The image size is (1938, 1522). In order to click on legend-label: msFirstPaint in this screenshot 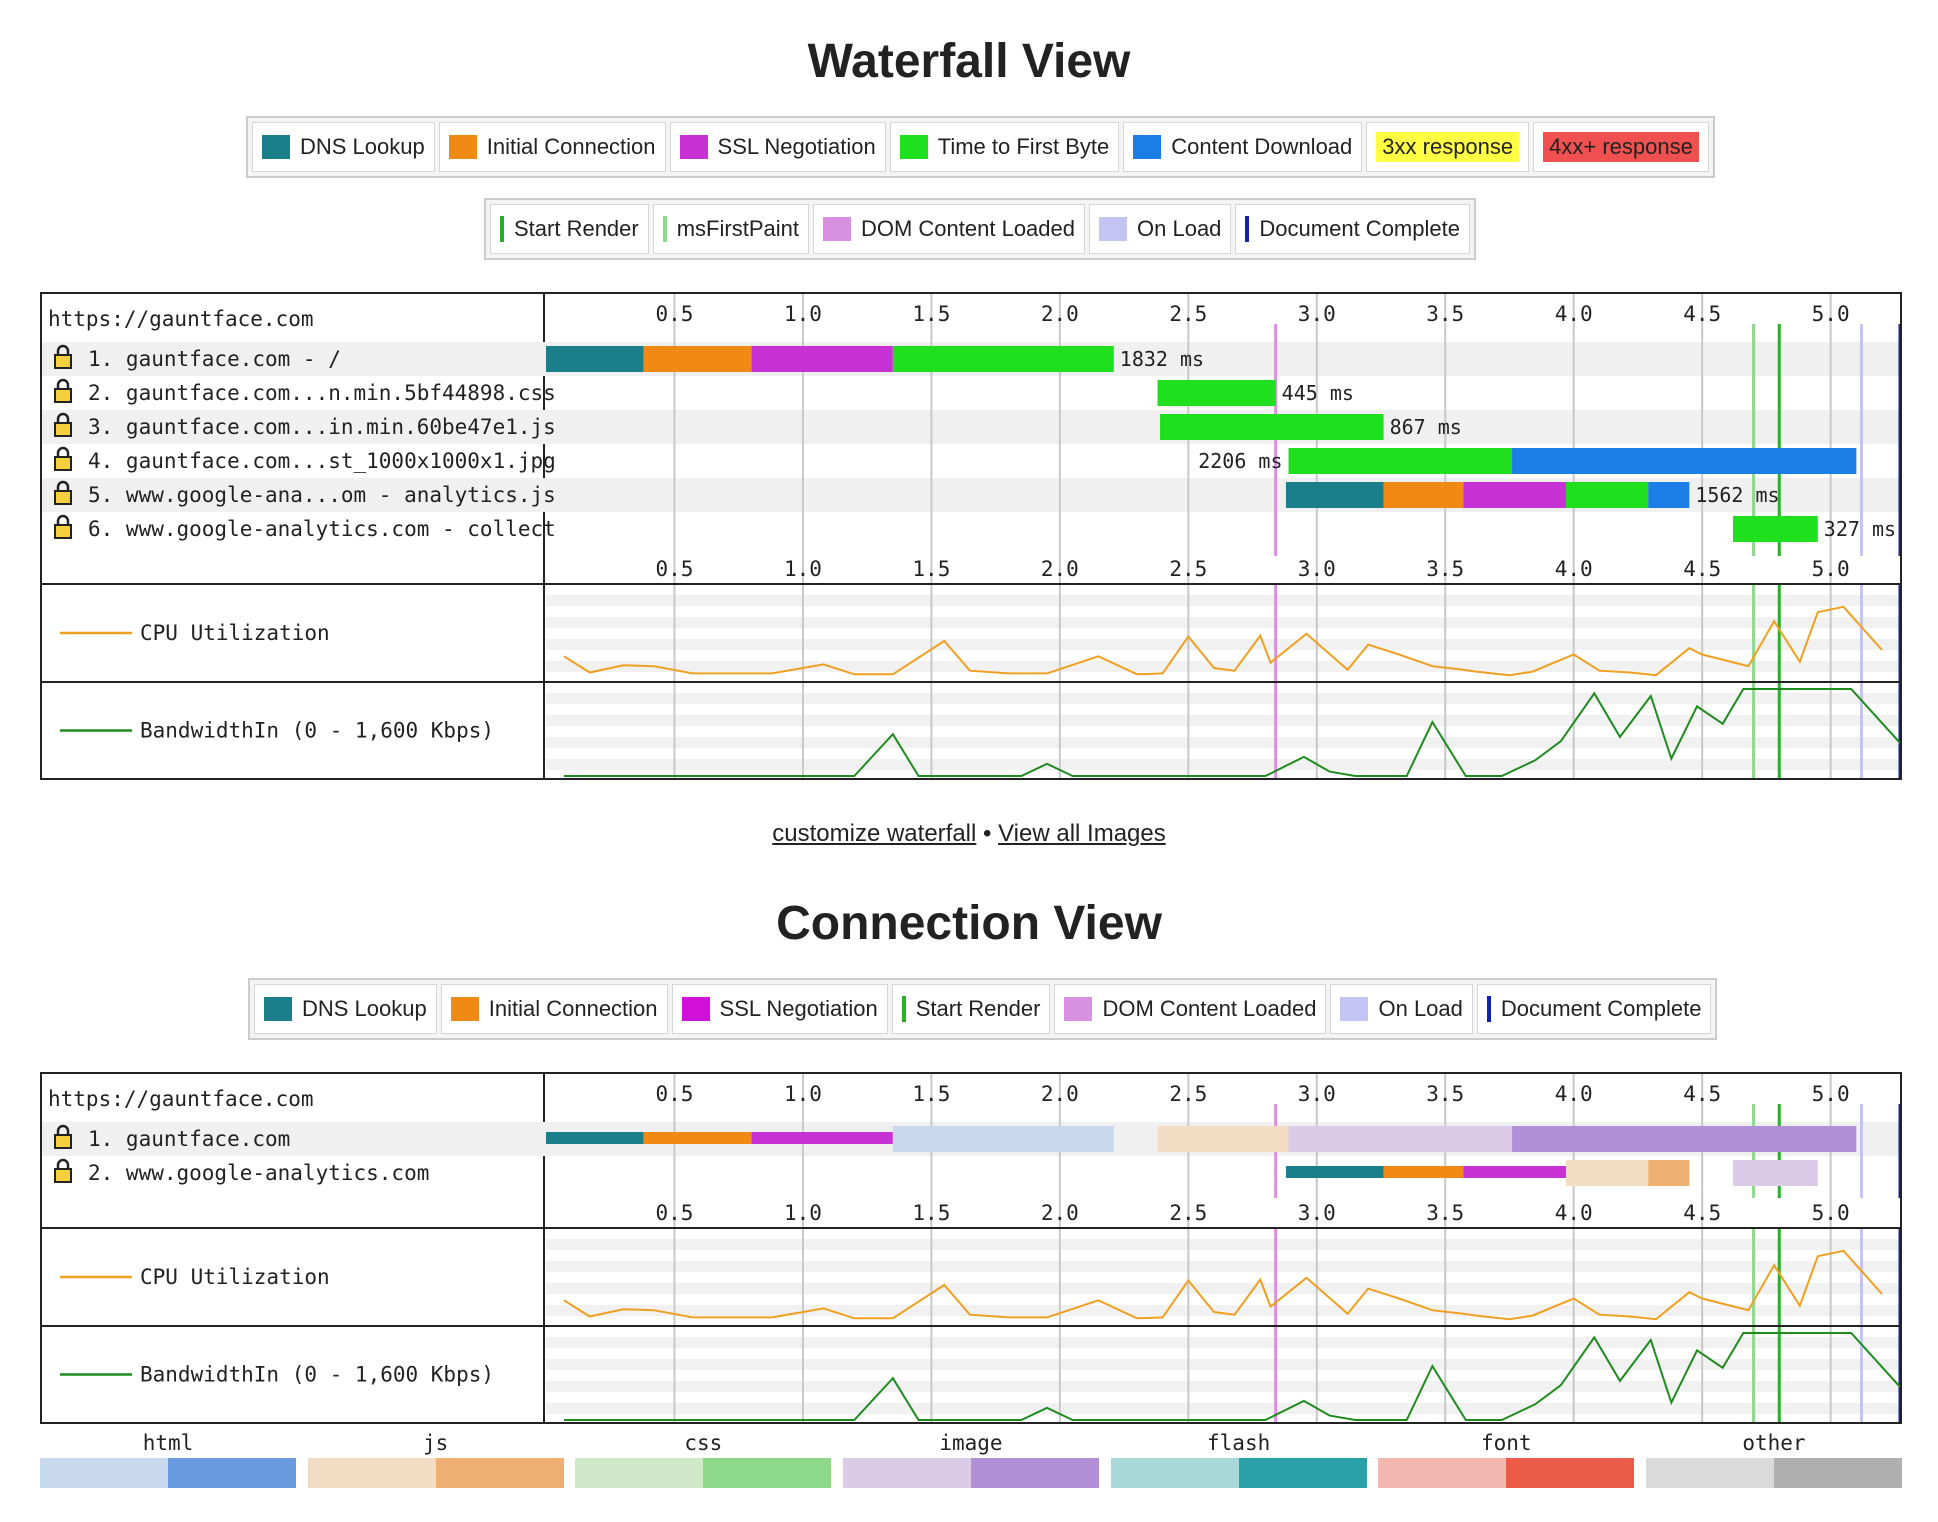, I will do `click(737, 228)`.